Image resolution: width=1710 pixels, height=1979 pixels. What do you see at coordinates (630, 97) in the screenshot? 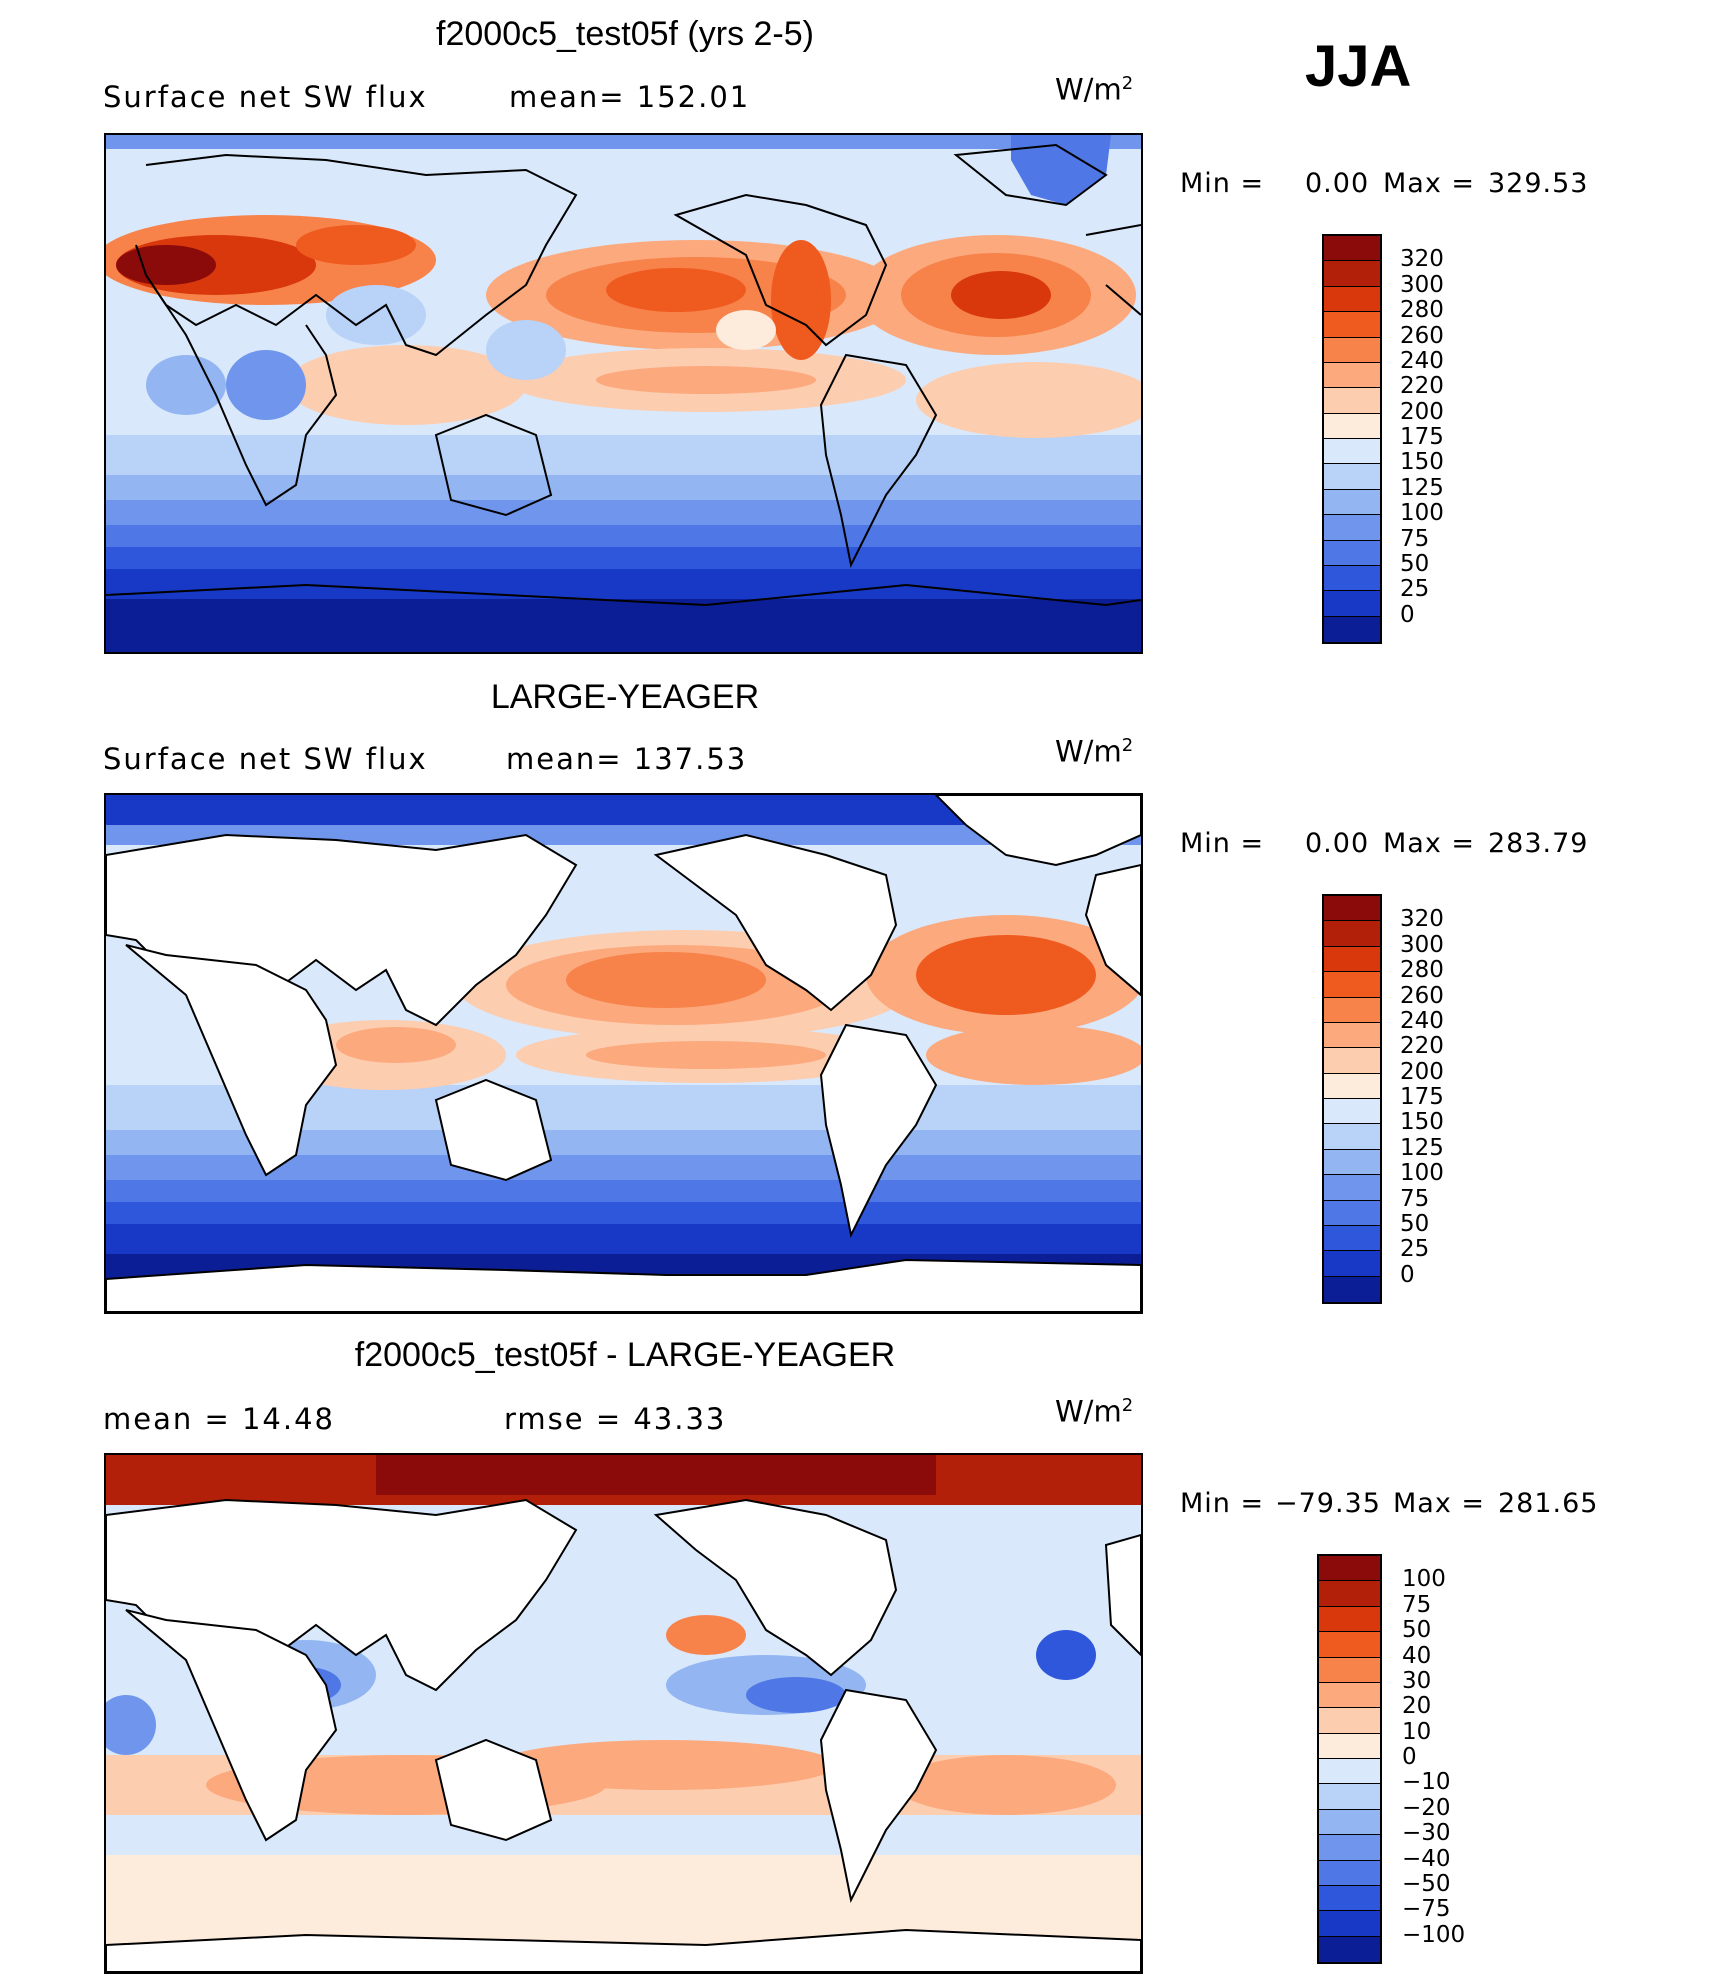
I see `panel-1-mean-label: mean= 152.01` at bounding box center [630, 97].